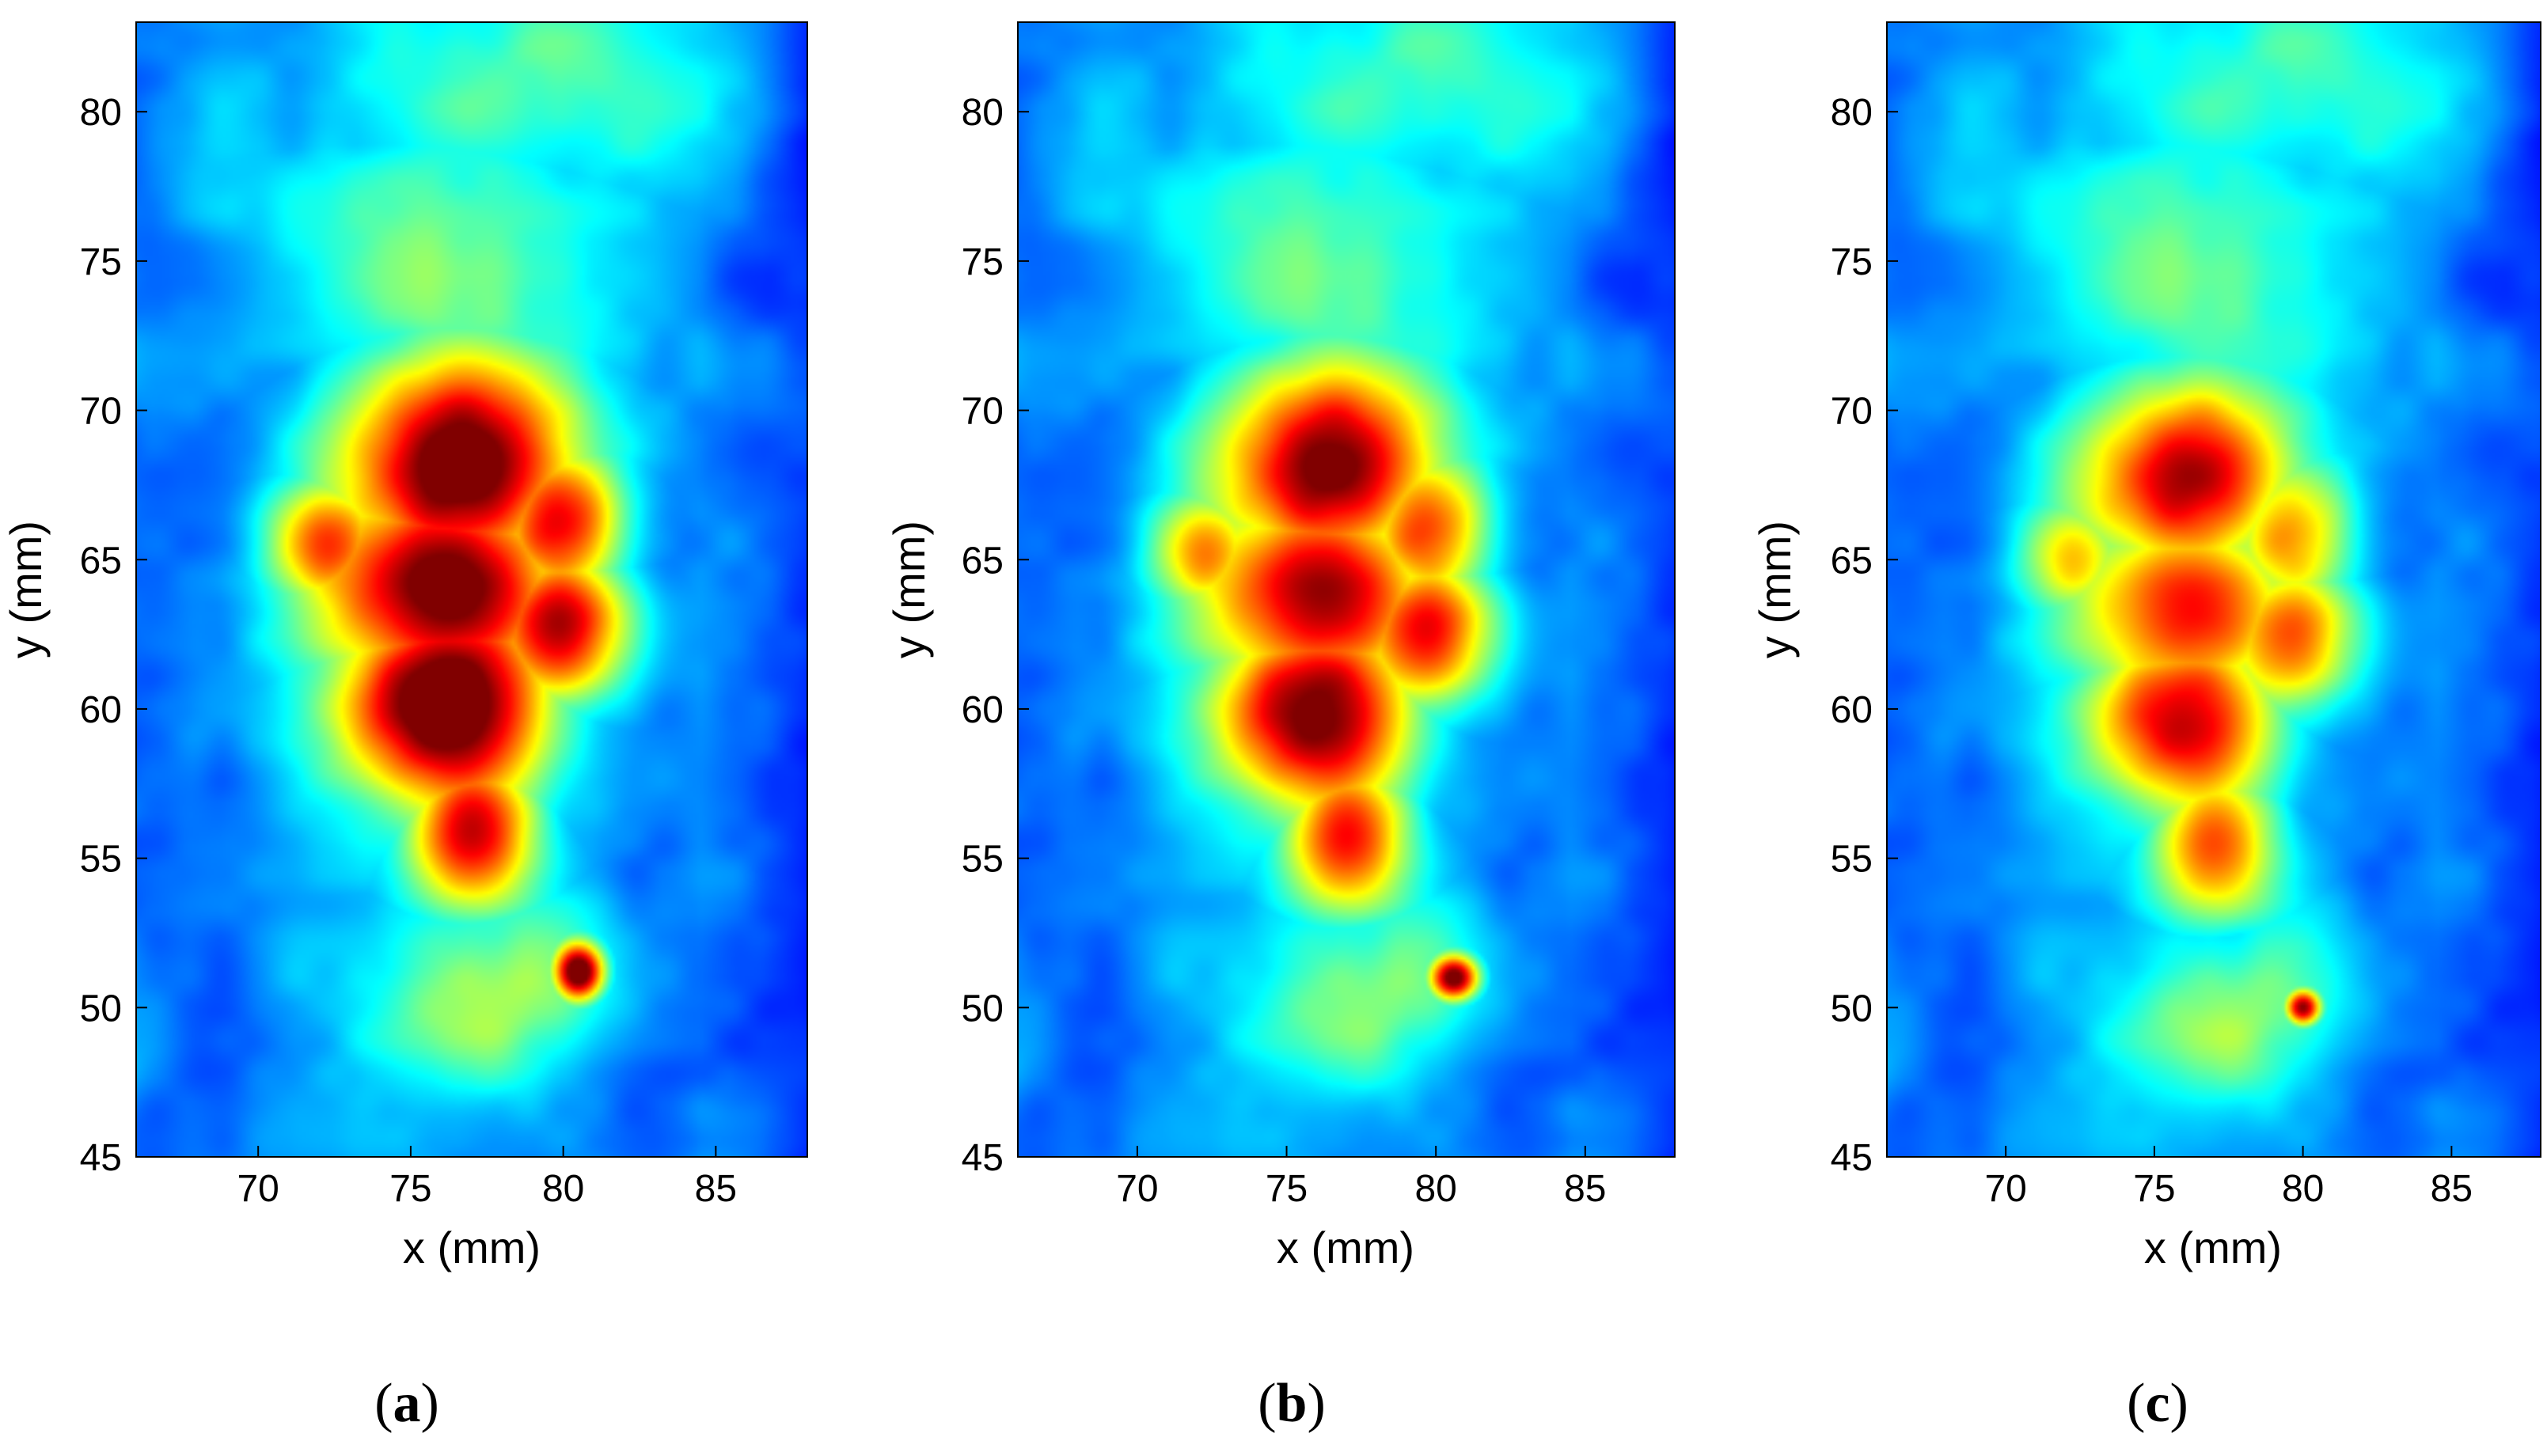 Image resolution: width=2547 pixels, height=1456 pixels. Describe the element at coordinates (1292, 1403) in the screenshot. I see `panel-b-caption: (b)` at that location.